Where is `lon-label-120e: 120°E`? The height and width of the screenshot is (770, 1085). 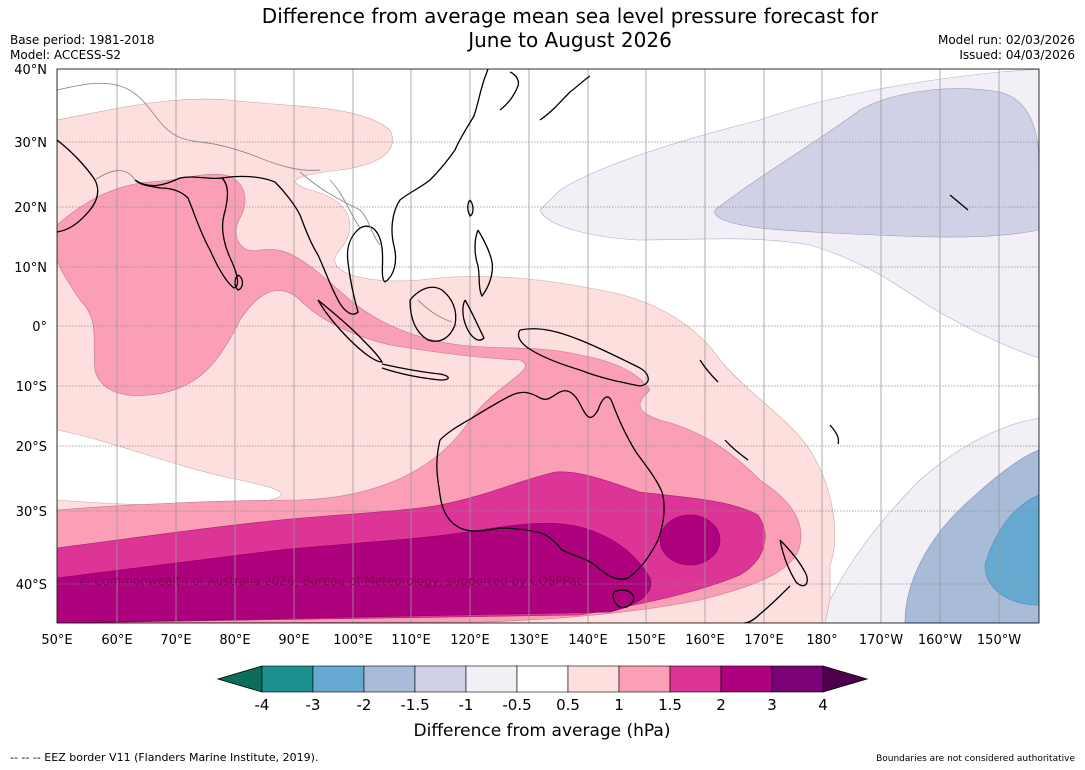
lon-label-120e: 120°E is located at coordinates (470, 640).